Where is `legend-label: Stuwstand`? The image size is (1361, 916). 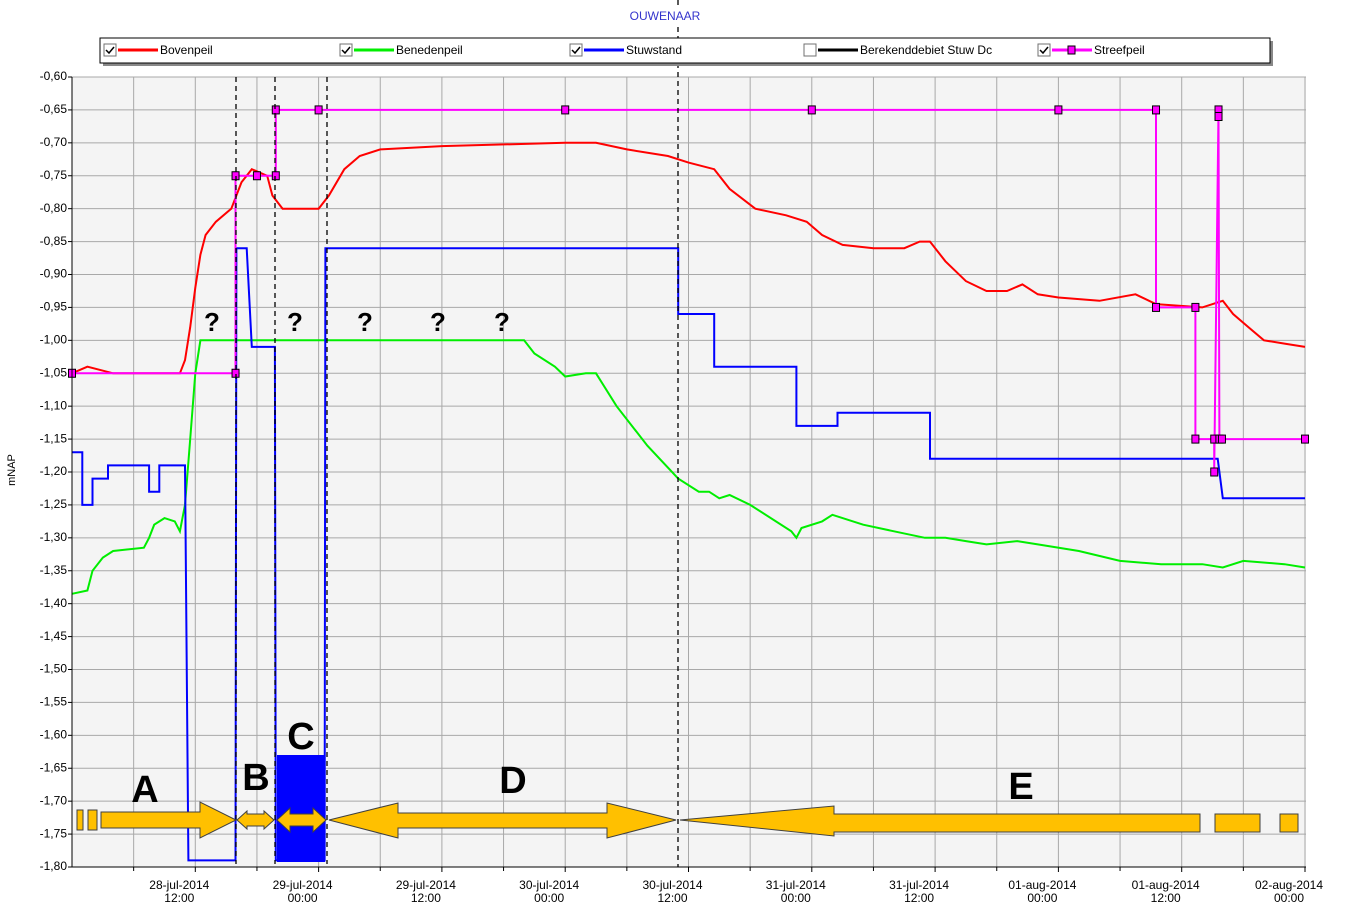 legend-label: Stuwstand is located at coordinates (654, 50).